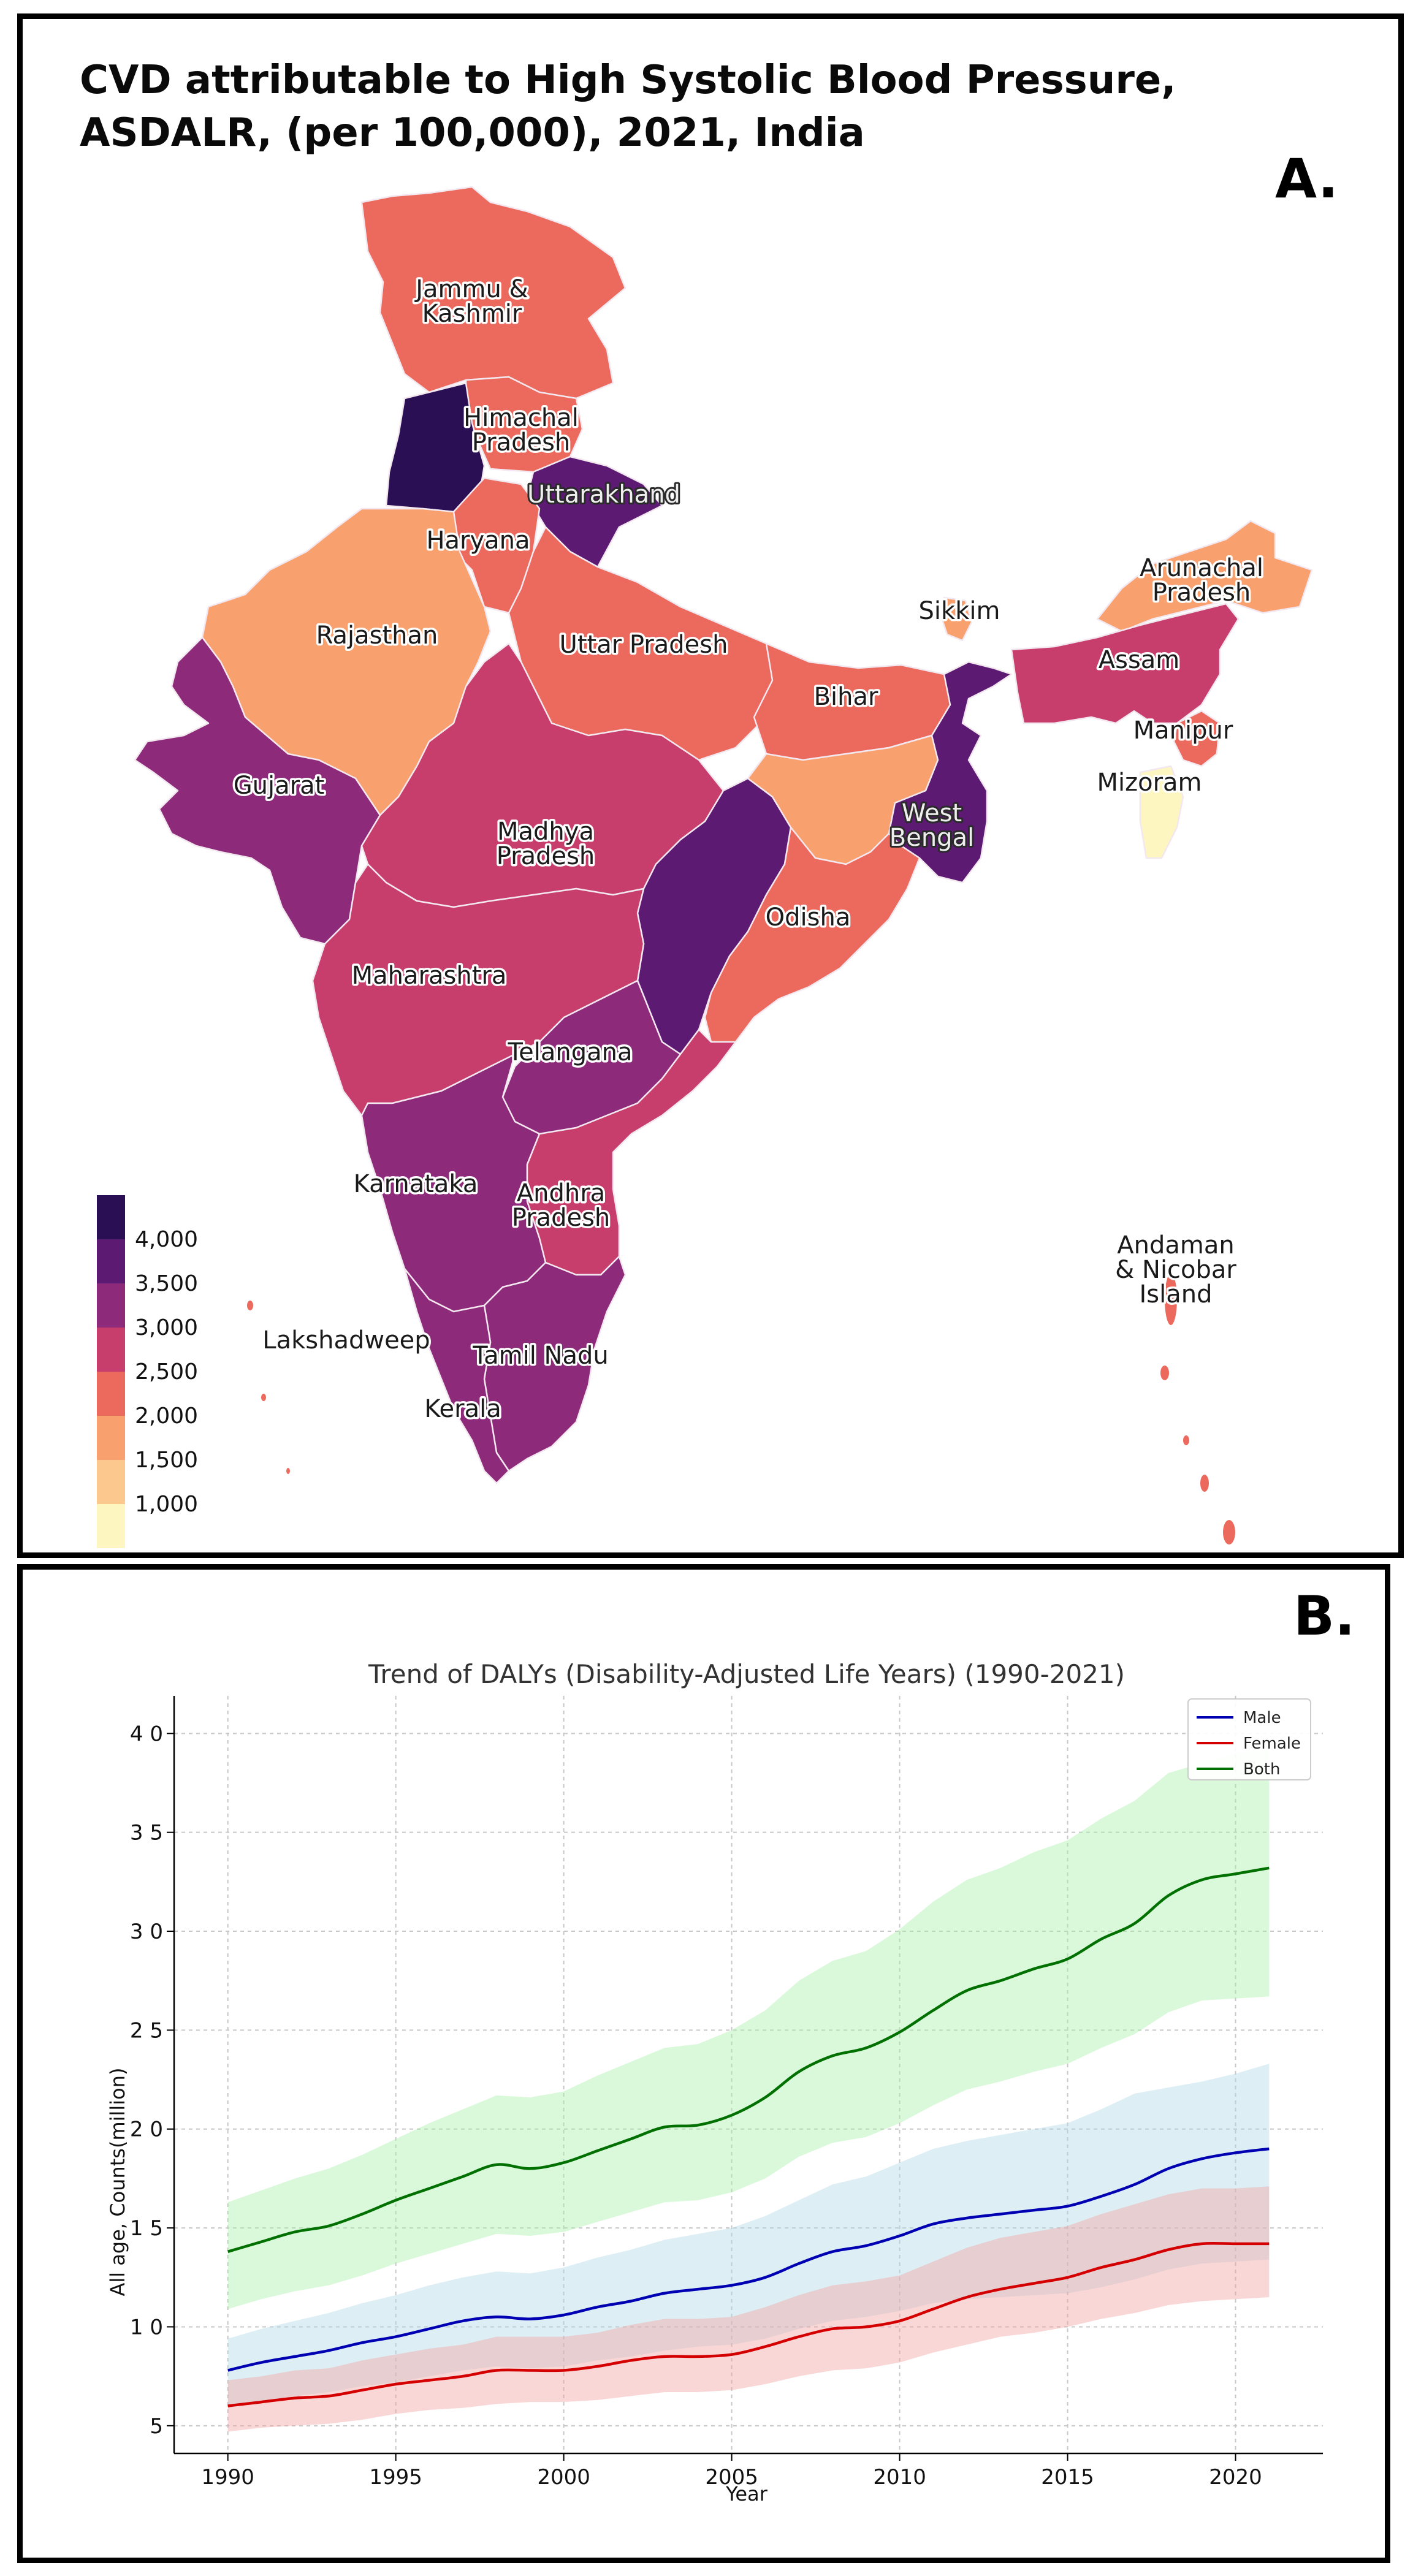 The width and height of the screenshot is (1413, 2576). What do you see at coordinates (545, 832) in the screenshot?
I see `state-label-line: Madhya` at bounding box center [545, 832].